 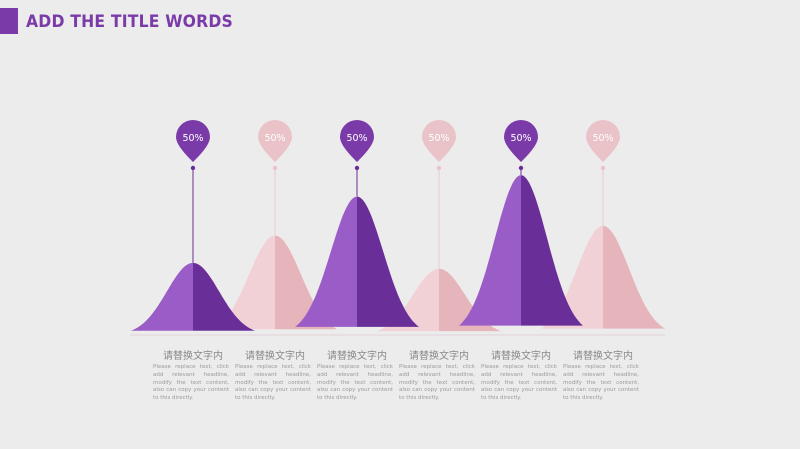 I want to click on marker-5: 50%, so click(x=521, y=148).